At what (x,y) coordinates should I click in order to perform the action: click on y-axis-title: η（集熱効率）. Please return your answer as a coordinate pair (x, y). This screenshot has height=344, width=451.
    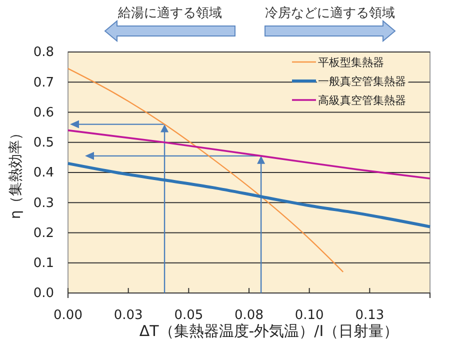
    Looking at the image, I should click on (16, 172).